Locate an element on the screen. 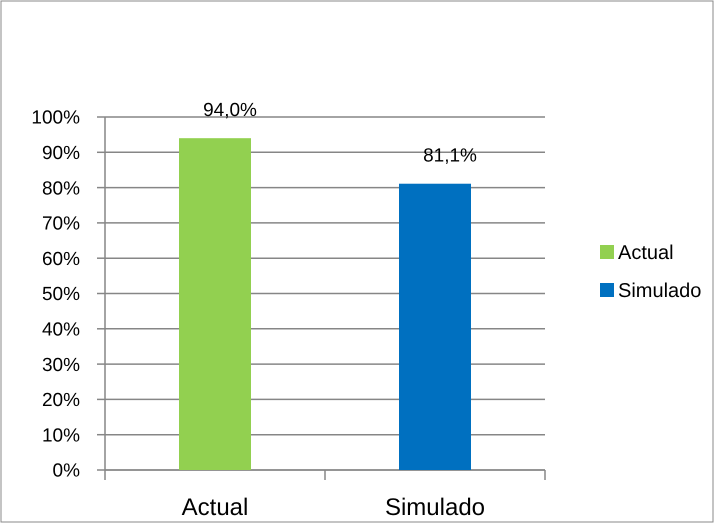 This screenshot has width=724, height=531. y-tick-label: 60% is located at coordinates (61, 259).